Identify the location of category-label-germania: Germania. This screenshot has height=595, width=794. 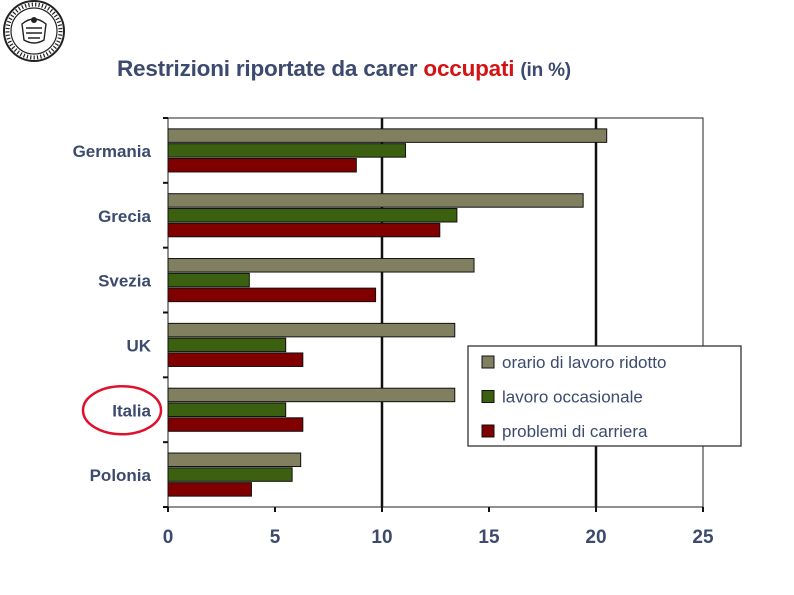
(112, 151).